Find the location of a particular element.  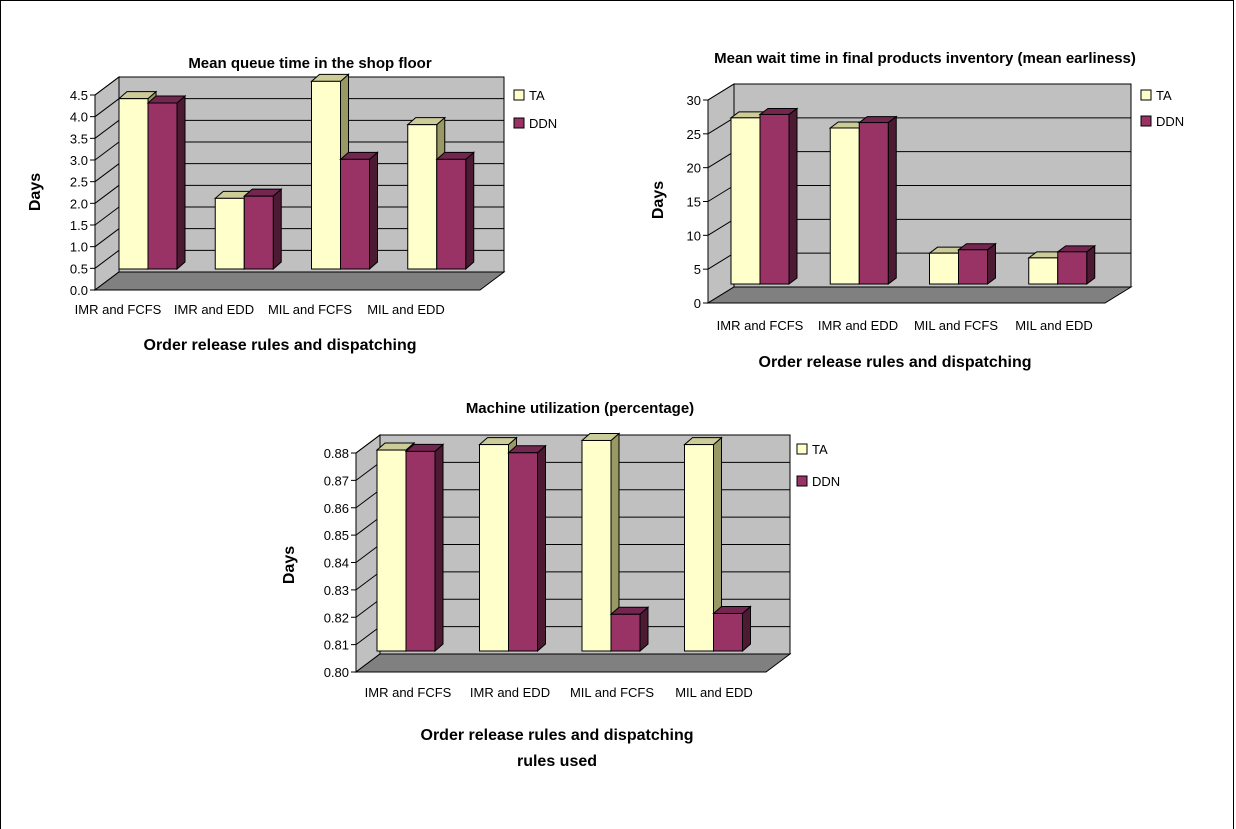

y-tick-label: 0.87 is located at coordinates (336, 480).